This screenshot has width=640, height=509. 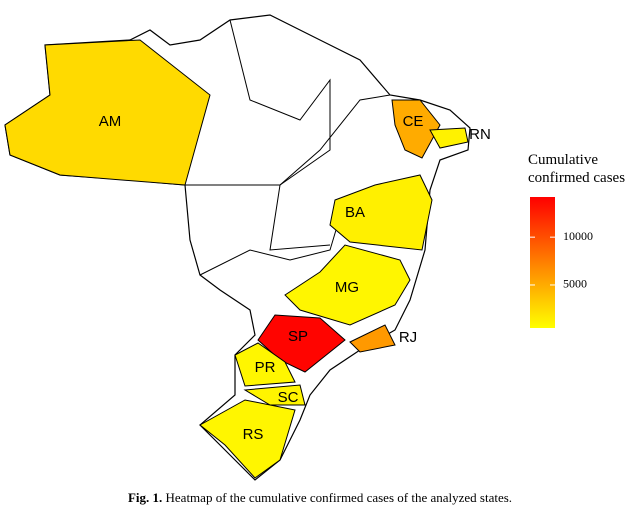 What do you see at coordinates (347, 287) in the screenshot?
I see `state-label: MG` at bounding box center [347, 287].